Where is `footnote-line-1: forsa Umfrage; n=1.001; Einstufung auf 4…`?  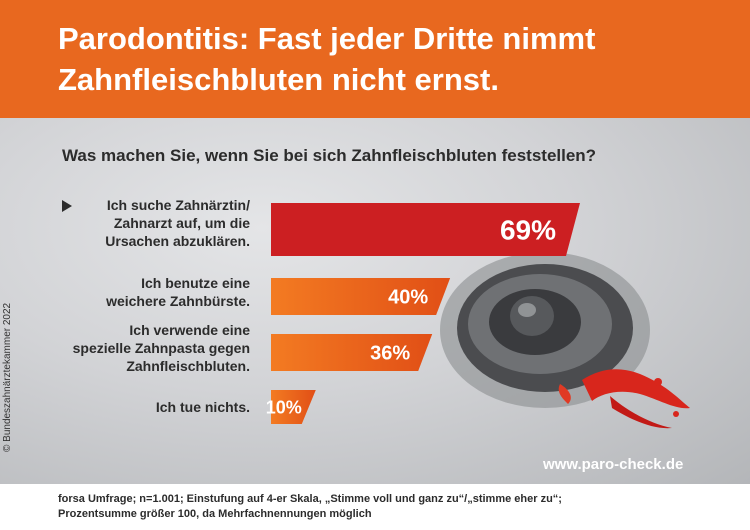 footnote-line-1: forsa Umfrage; n=1.001; Einstufung auf 4… is located at coordinates (310, 499).